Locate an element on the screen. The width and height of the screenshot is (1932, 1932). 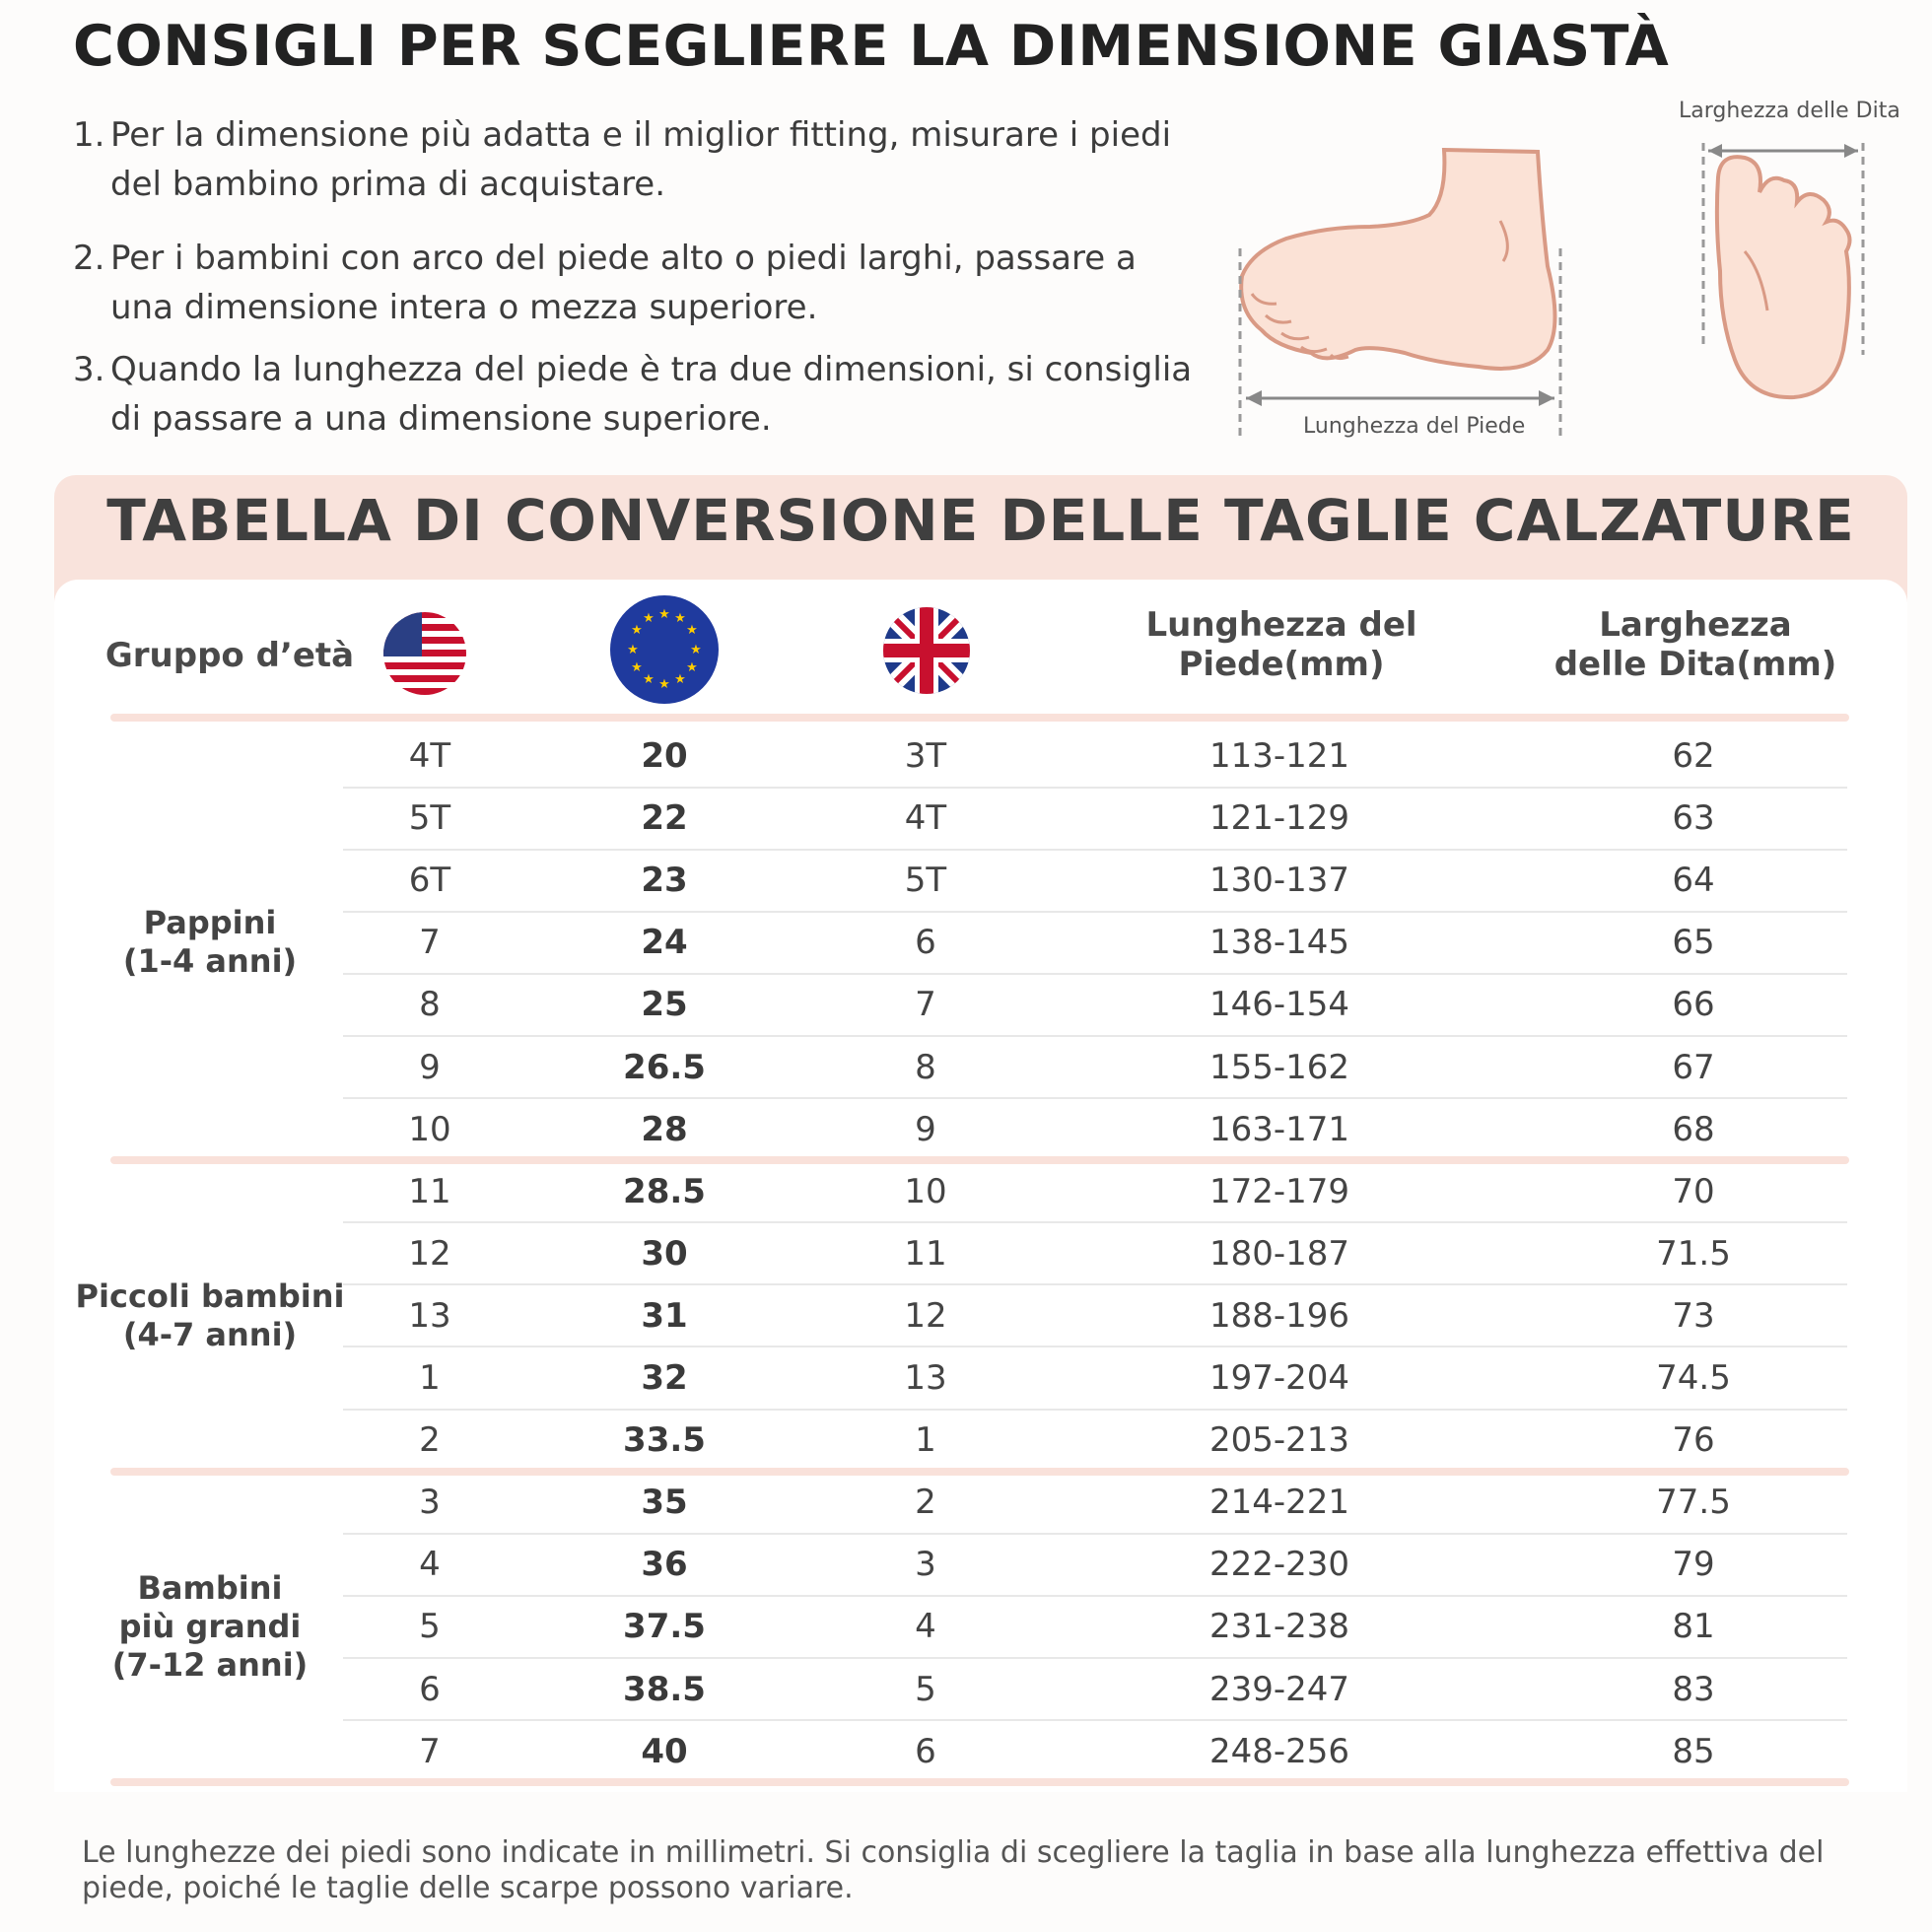
age-group-label: Piccoli bambini (4-7 anni) is located at coordinates (210, 1316).